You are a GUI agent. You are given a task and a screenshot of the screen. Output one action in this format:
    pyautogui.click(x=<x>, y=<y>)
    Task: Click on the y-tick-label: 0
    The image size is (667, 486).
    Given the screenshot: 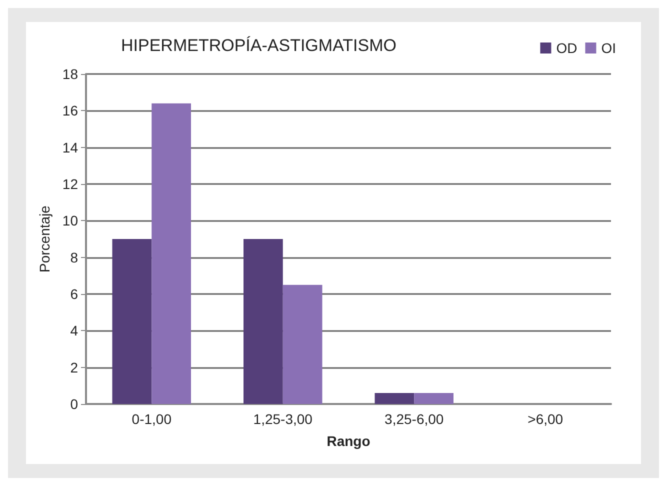 What is the action you would take?
    pyautogui.click(x=74, y=404)
    